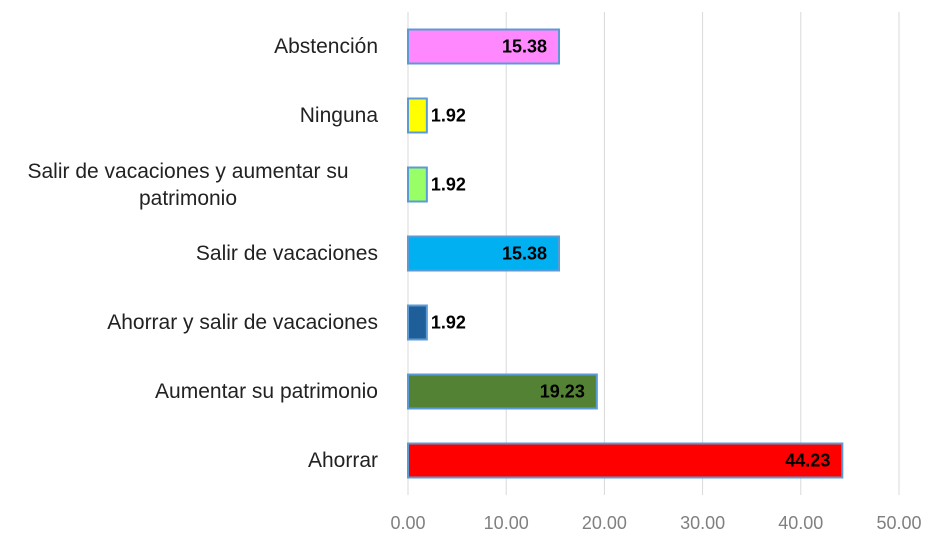  I want to click on category-text: Ahorrar y salir de vacaciones, so click(242, 322).